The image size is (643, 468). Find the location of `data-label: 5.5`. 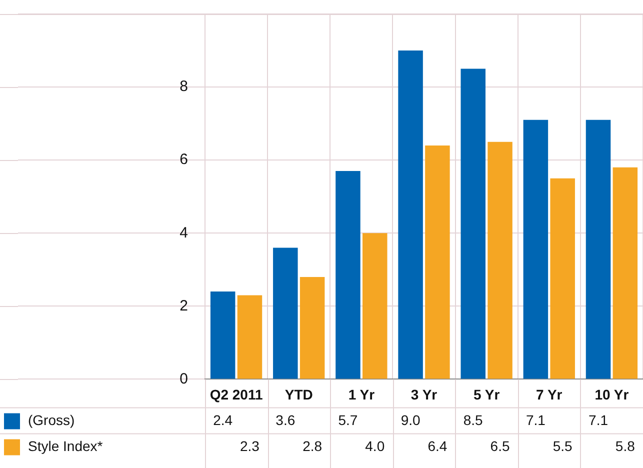

data-label: 5.5 is located at coordinates (562, 446).